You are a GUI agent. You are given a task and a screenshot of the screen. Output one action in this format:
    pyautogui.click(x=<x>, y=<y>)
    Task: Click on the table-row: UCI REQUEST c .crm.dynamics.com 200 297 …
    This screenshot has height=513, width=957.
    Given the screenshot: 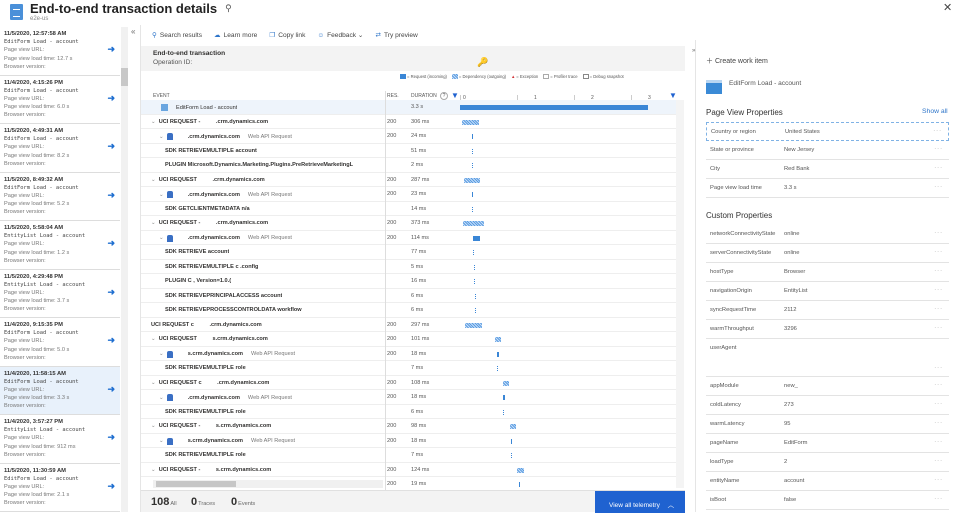 What is the action you would take?
    pyautogui.click(x=408, y=325)
    